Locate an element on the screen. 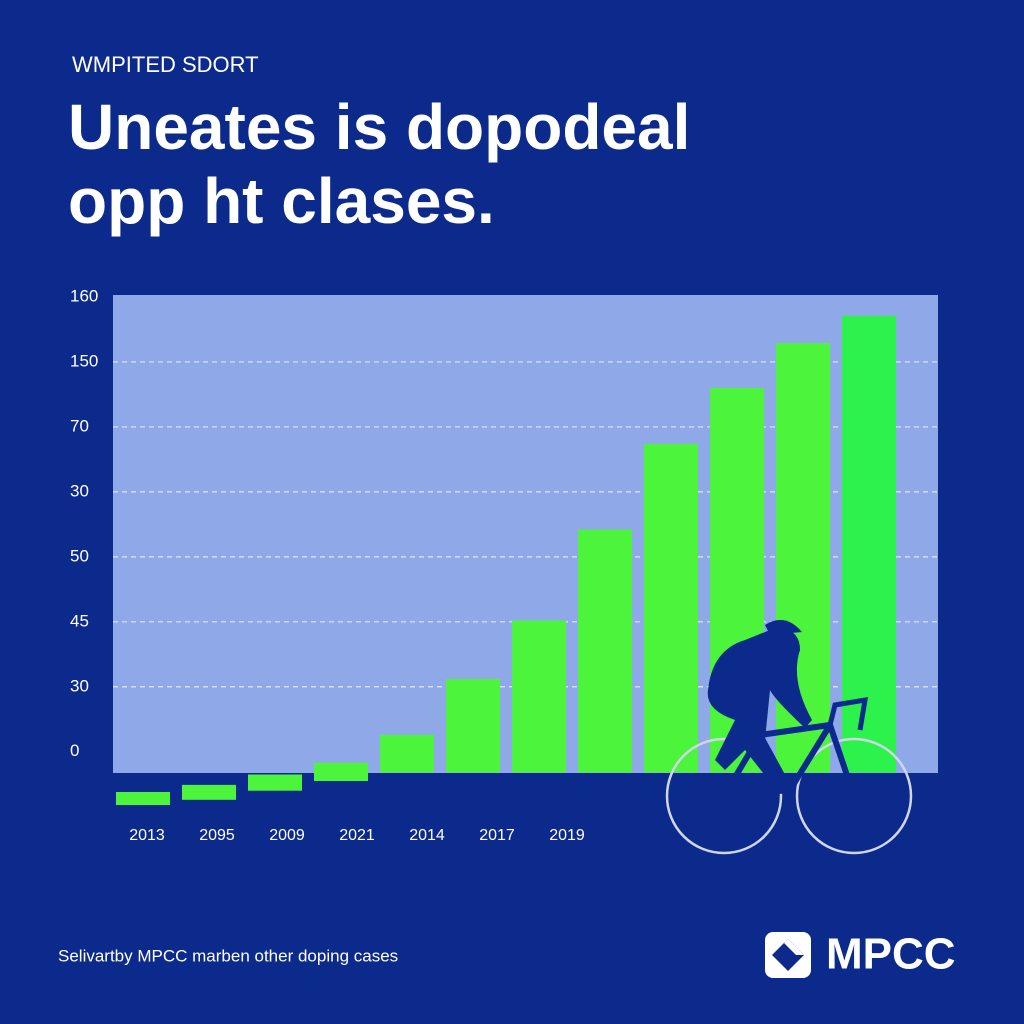  cyclist-silhouette is located at coordinates (789, 737).